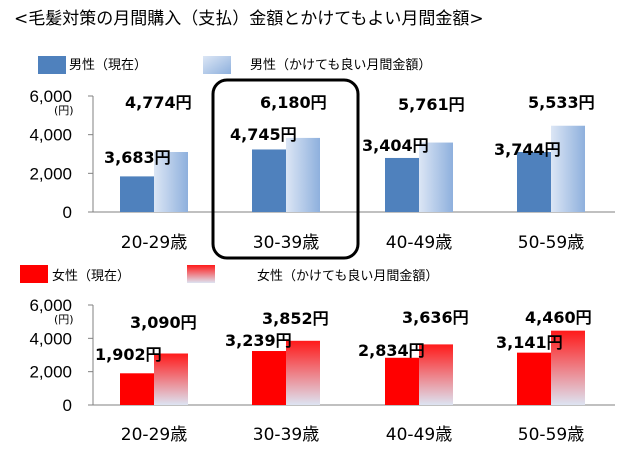  Describe the element at coordinates (293, 102) in the screenshot. I see `panel1-data-label-s2-2: 6,180円` at that location.